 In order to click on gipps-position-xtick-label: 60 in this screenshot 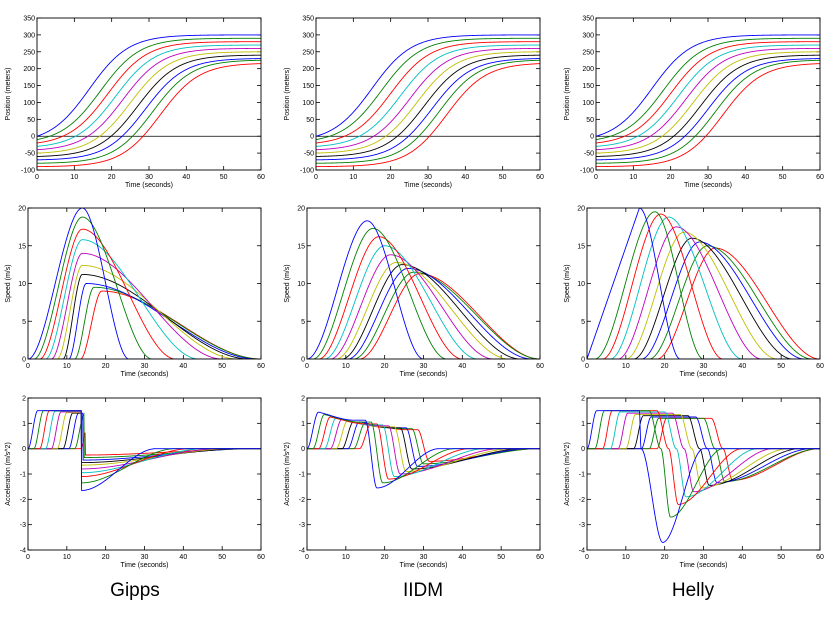, I will do `click(261, 177)`.